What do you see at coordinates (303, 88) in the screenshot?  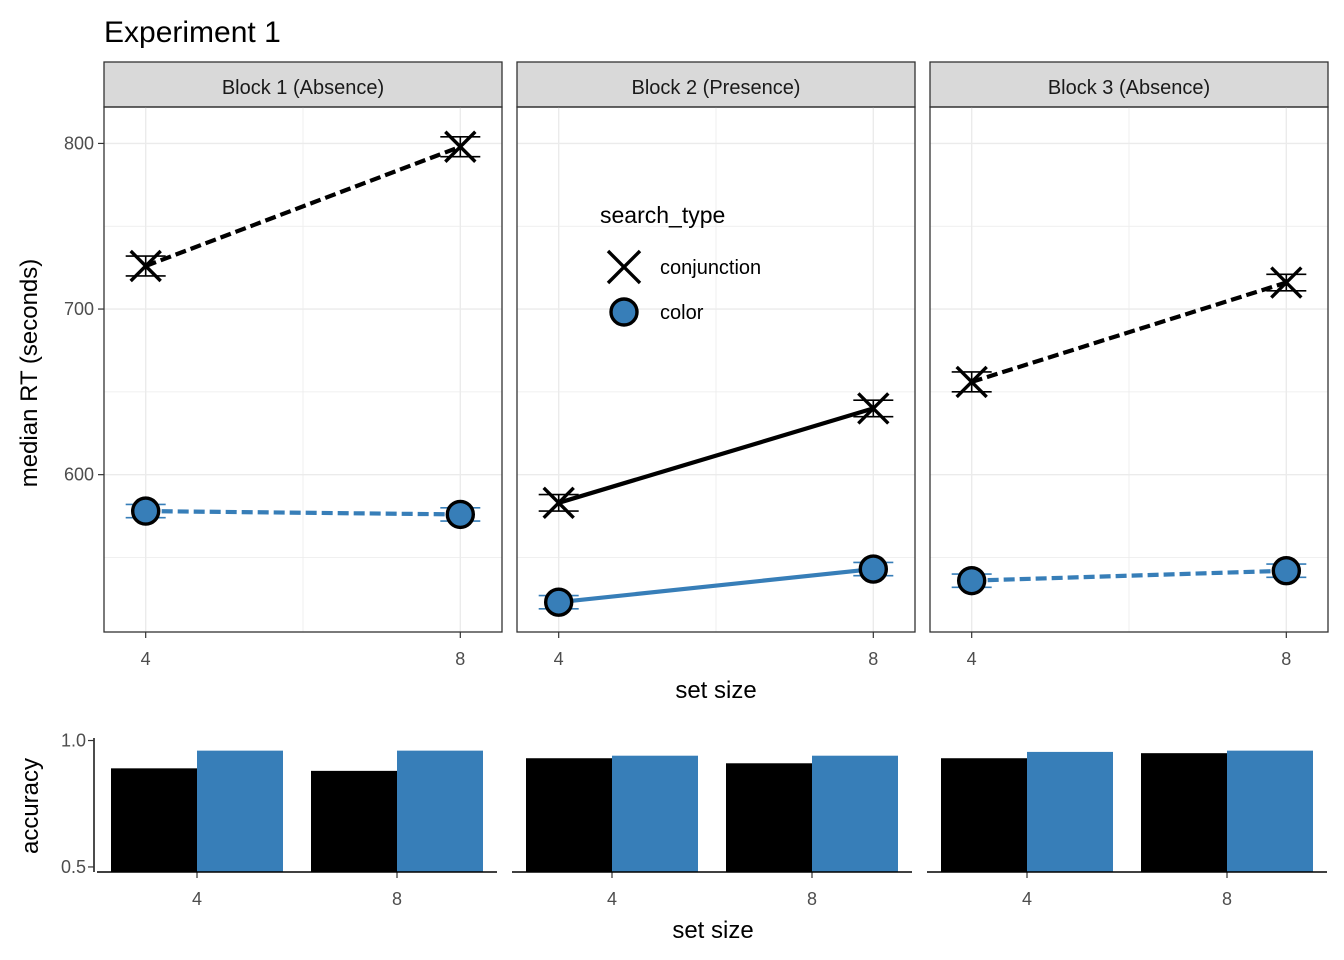 I see `facet-label: Block 1 (Absence)` at bounding box center [303, 88].